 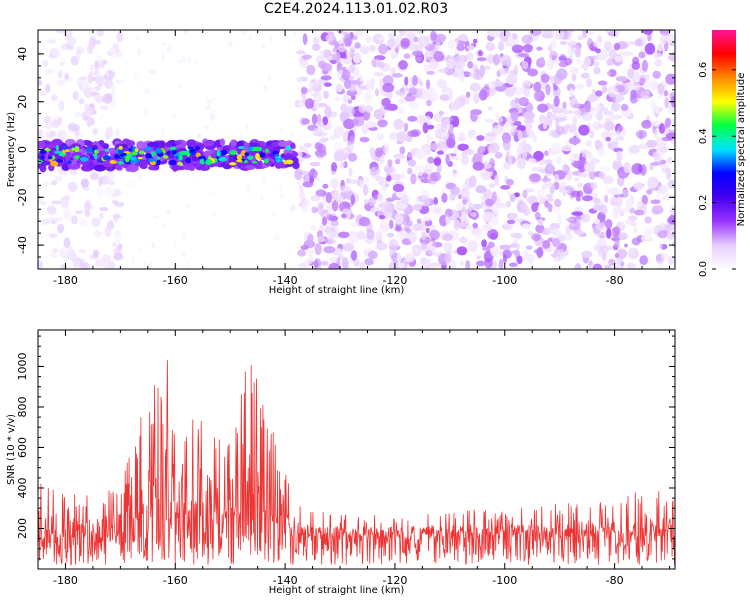 What do you see at coordinates (724, 149) in the screenshot?
I see `colorbar` at bounding box center [724, 149].